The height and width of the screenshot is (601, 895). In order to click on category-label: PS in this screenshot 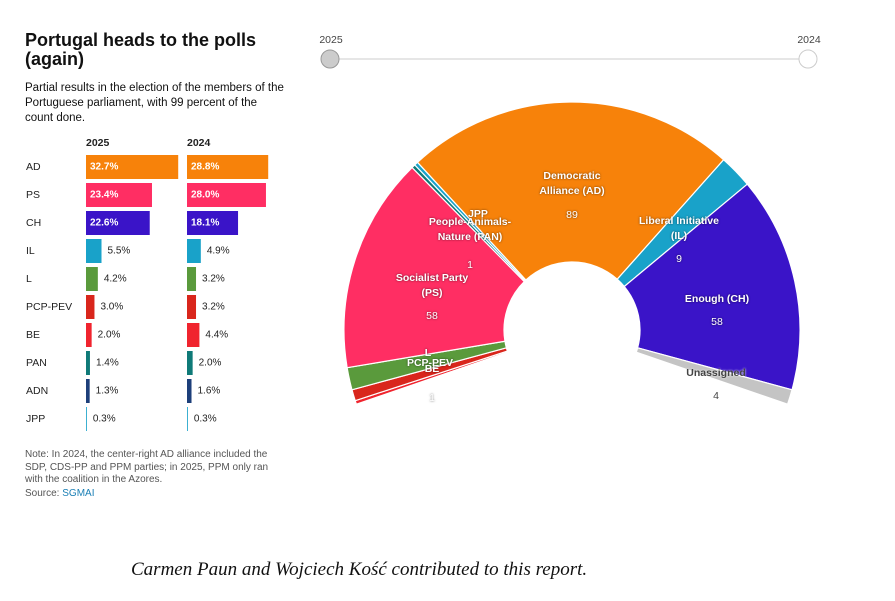, I will do `click(33, 195)`.